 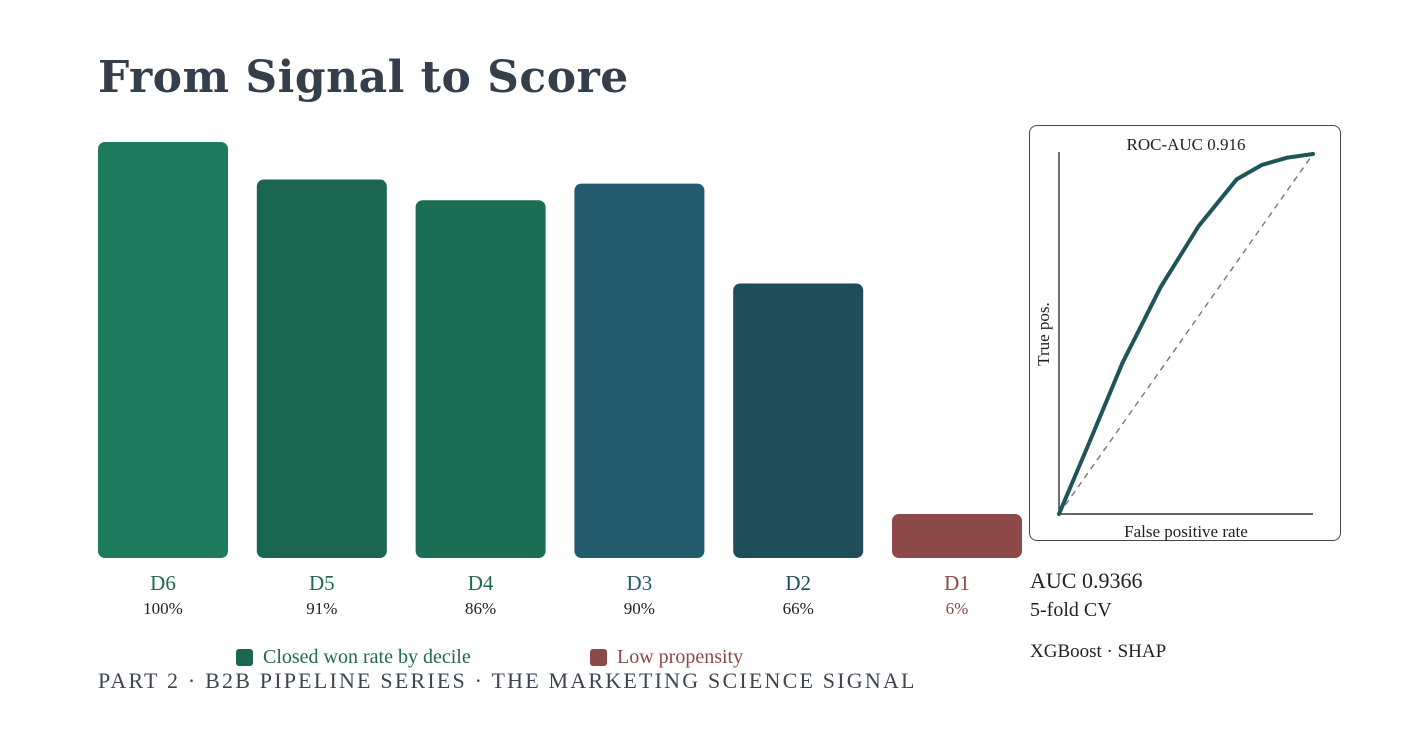 I want to click on bar-category-label: D4, so click(x=480, y=583).